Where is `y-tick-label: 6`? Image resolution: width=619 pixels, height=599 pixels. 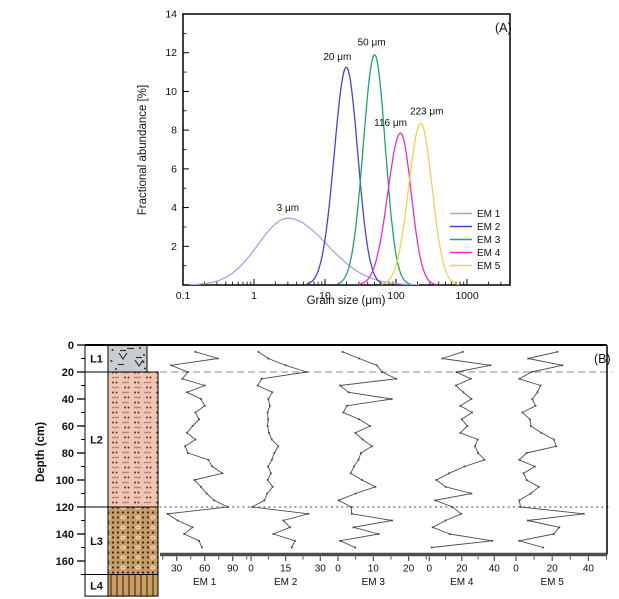
y-tick-label: 6 is located at coordinates (174, 169).